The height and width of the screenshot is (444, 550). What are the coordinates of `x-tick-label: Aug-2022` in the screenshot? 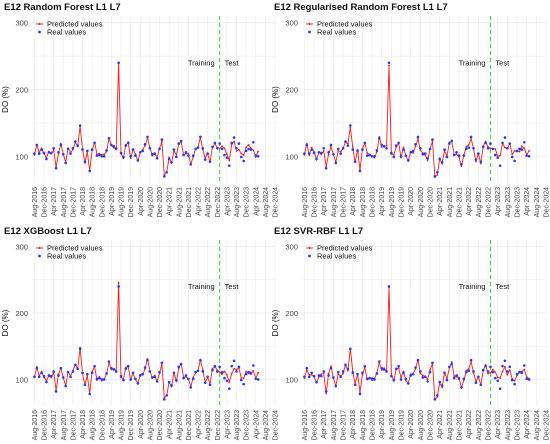 It's located at (208, 425).